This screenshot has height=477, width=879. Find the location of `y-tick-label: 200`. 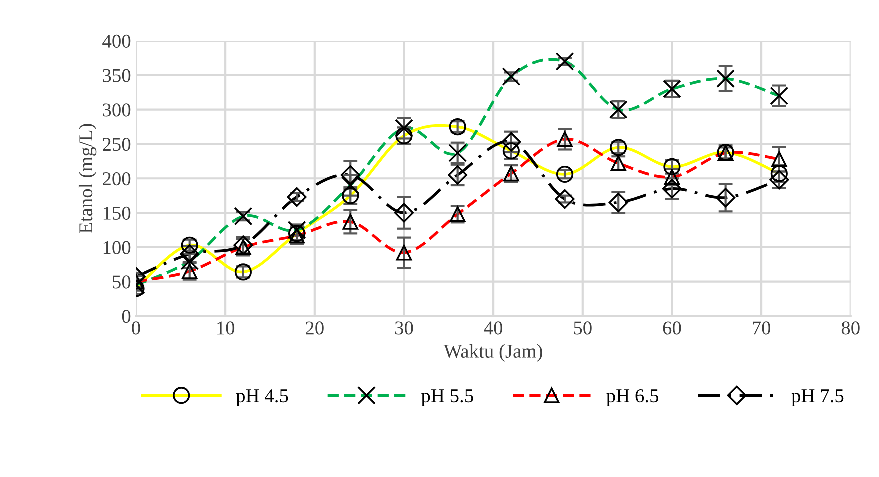

y-tick-label: 200 is located at coordinates (117, 179).